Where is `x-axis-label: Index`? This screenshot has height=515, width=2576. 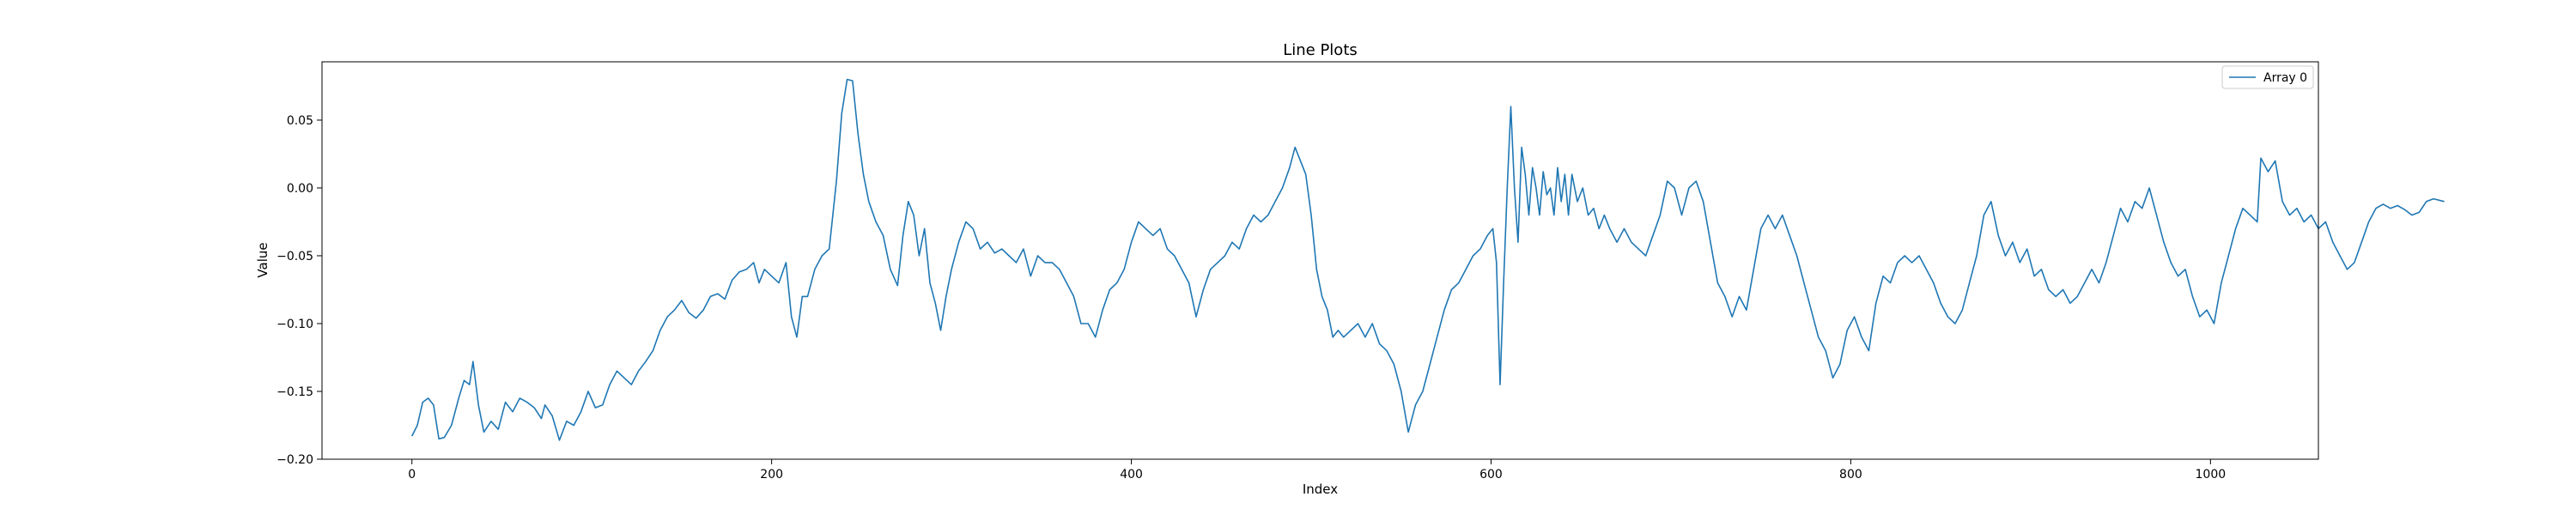 x-axis-label: Index is located at coordinates (1320, 489).